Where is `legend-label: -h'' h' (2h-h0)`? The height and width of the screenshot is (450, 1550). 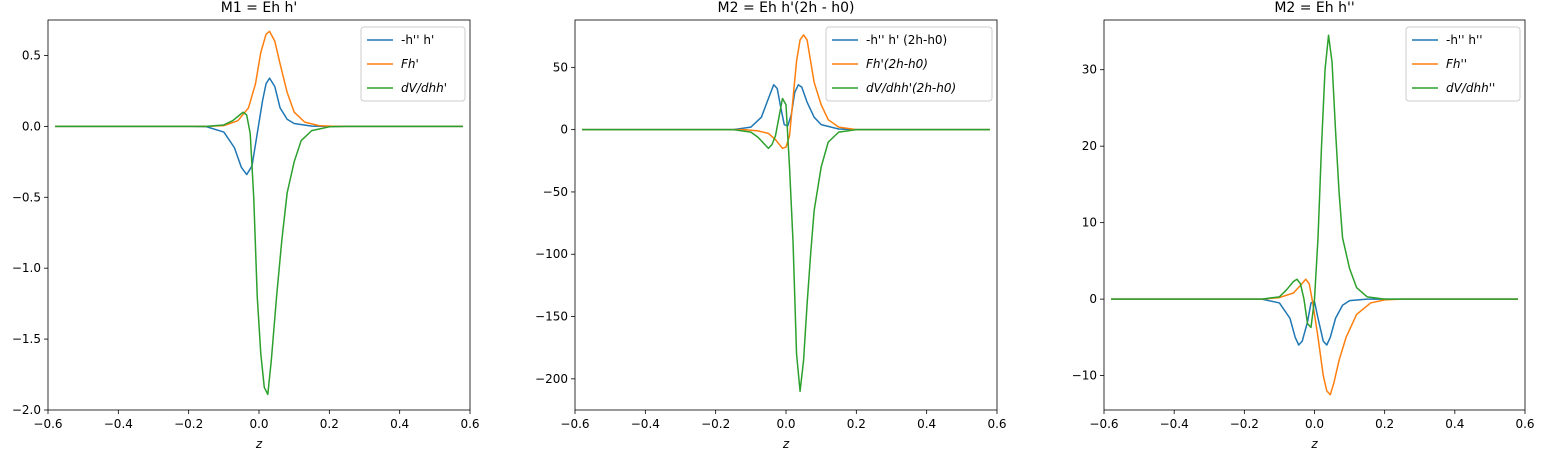
legend-label: -h'' h' (2h-h0) is located at coordinates (906, 40).